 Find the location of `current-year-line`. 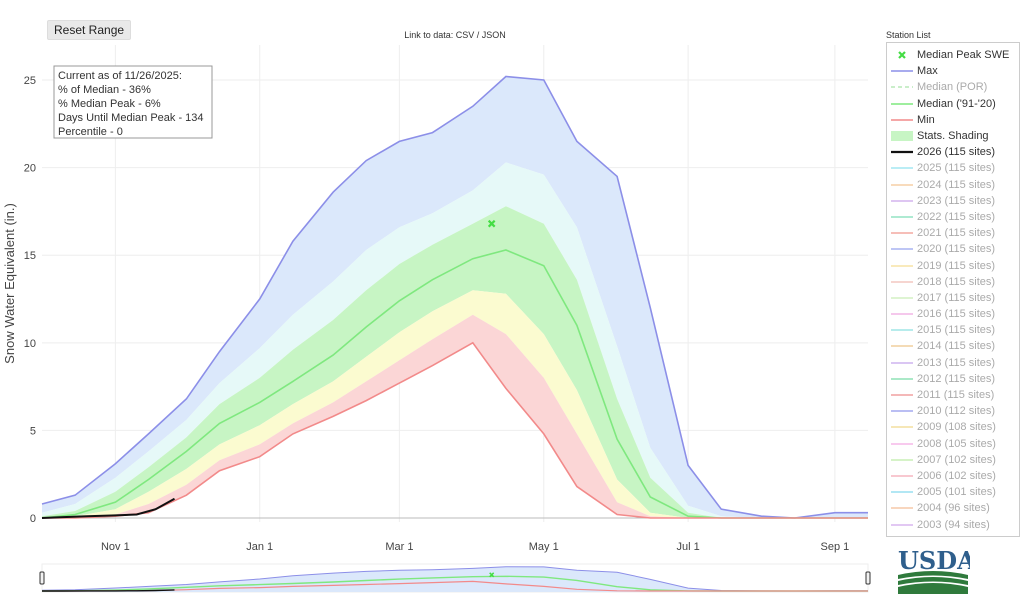

current-year-line is located at coordinates (108, 508).